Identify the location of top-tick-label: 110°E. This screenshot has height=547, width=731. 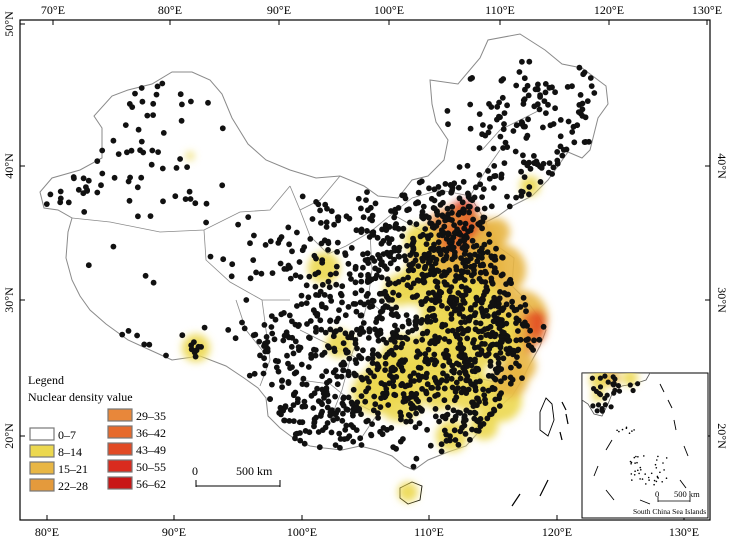
(500, 10).